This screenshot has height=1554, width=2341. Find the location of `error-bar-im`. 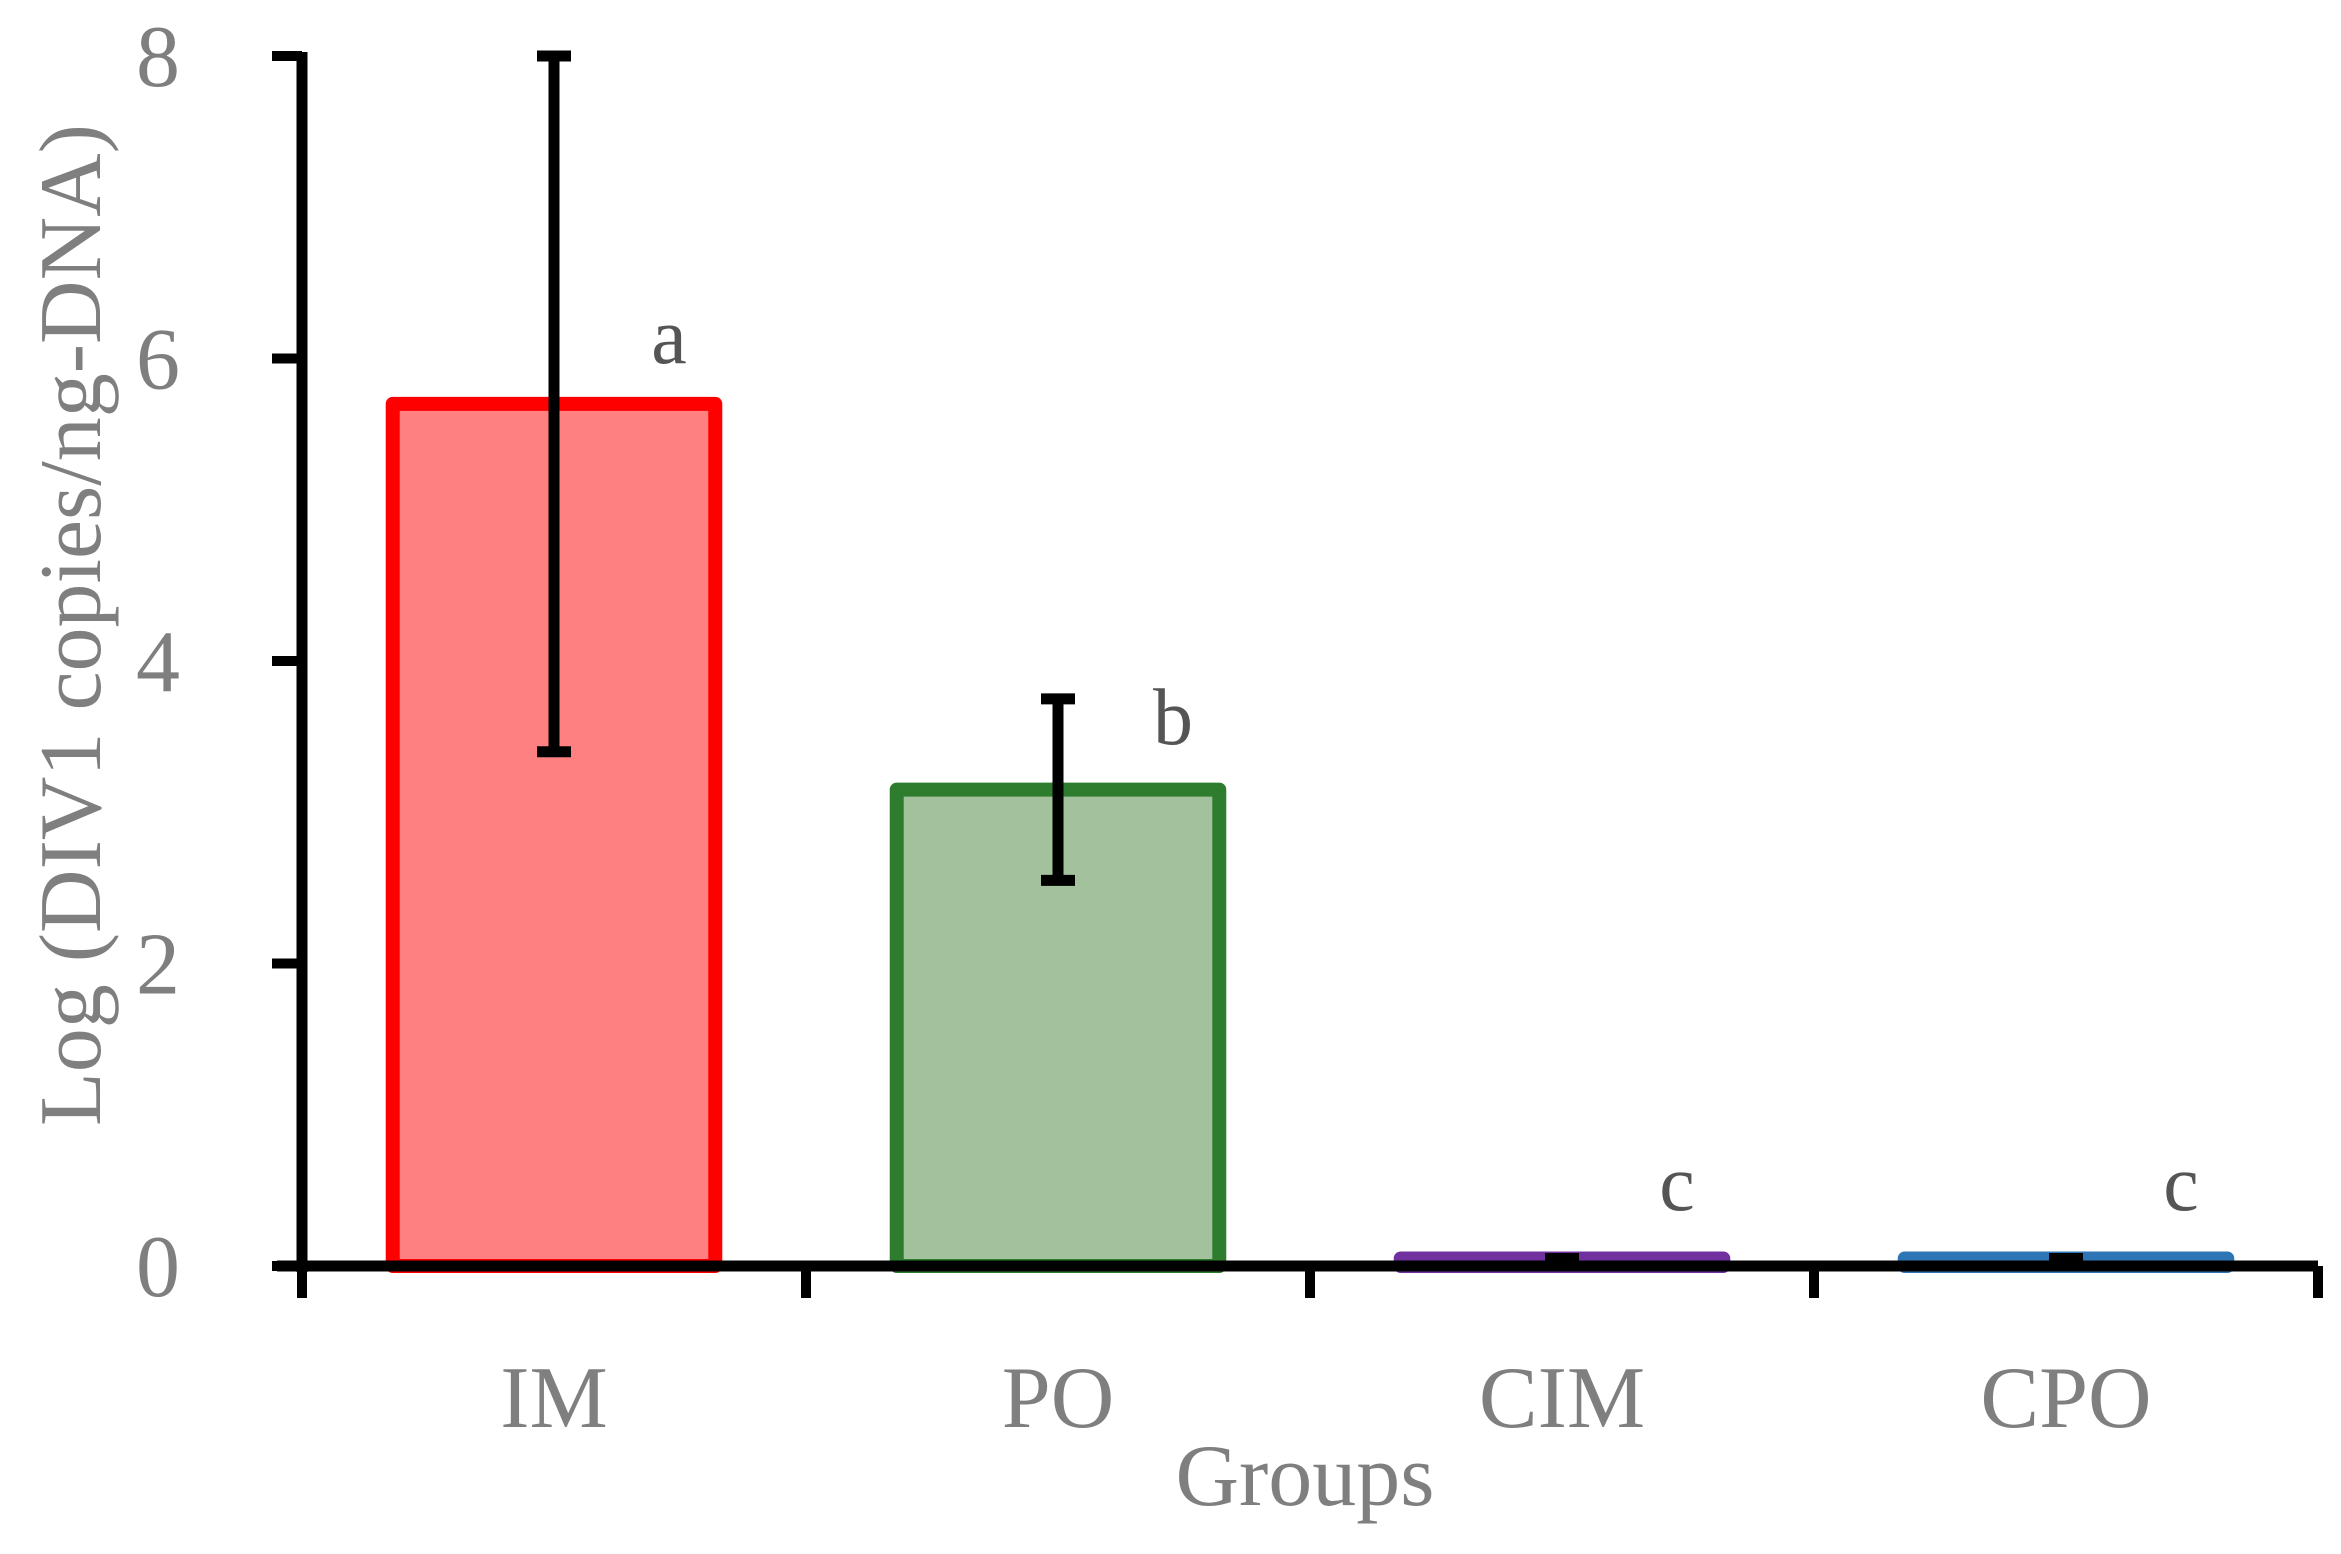

error-bar-im is located at coordinates (554, 404).